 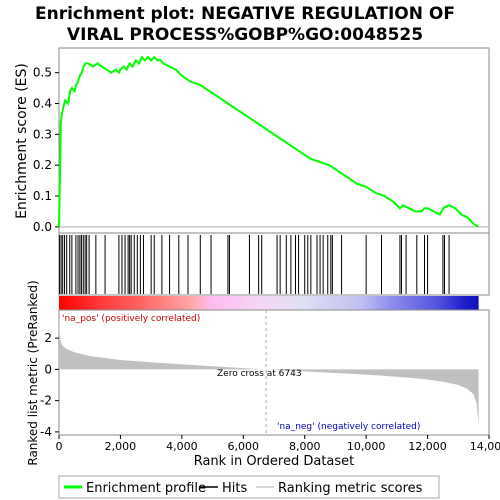 What do you see at coordinates (234, 488) in the screenshot?
I see `legend-label-hits: Hits` at bounding box center [234, 488].